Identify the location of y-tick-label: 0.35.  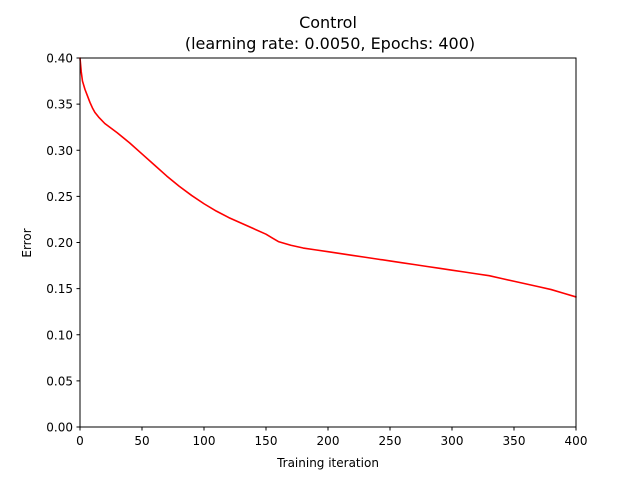
(59, 105).